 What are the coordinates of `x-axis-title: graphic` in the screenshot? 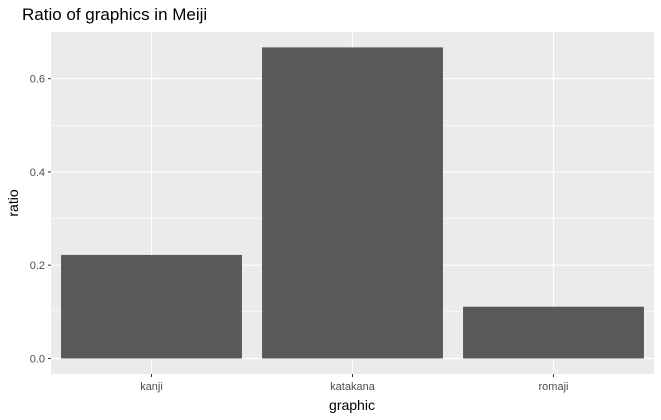 It's located at (352, 405).